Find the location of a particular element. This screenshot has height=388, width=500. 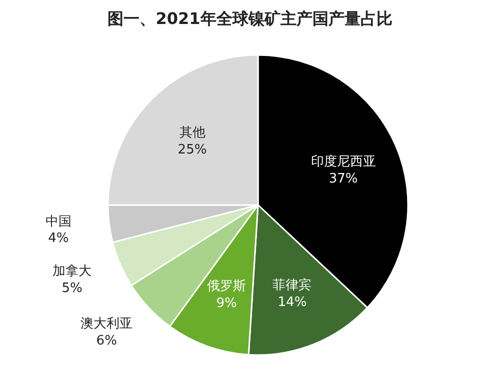

slice-label: 俄罗斯 is located at coordinates (226, 286).